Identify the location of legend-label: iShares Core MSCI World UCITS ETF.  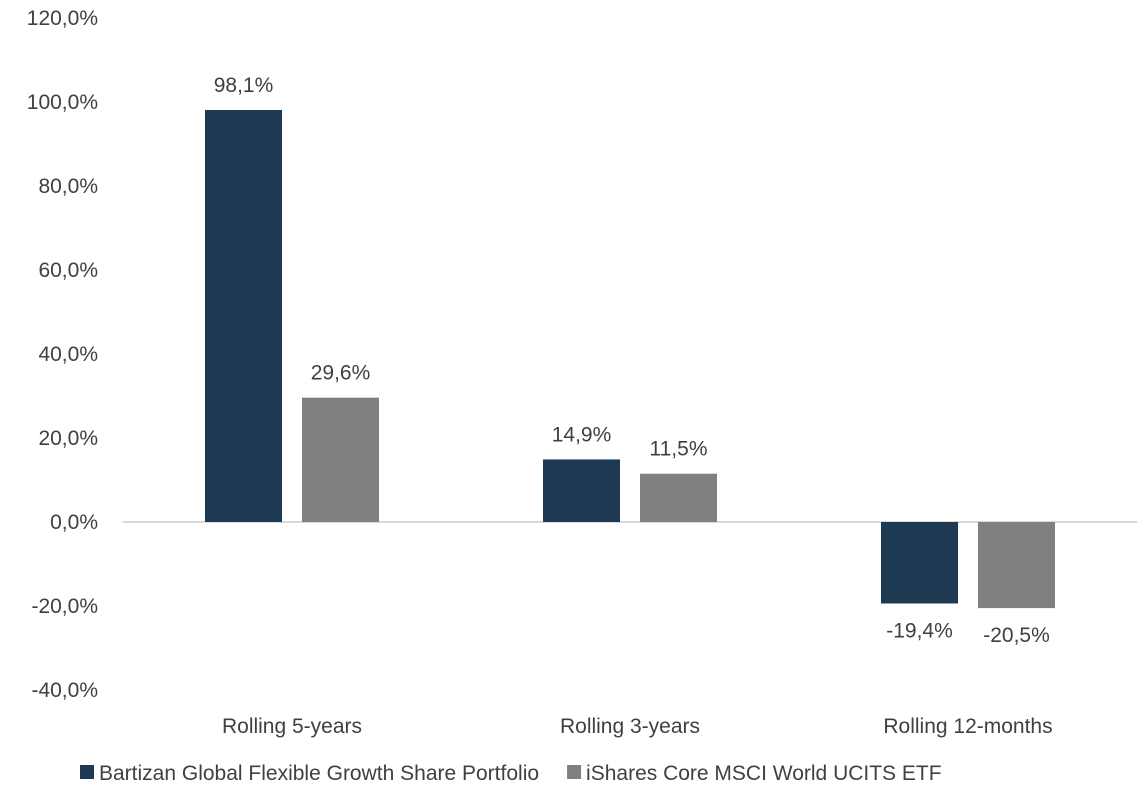
(764, 773).